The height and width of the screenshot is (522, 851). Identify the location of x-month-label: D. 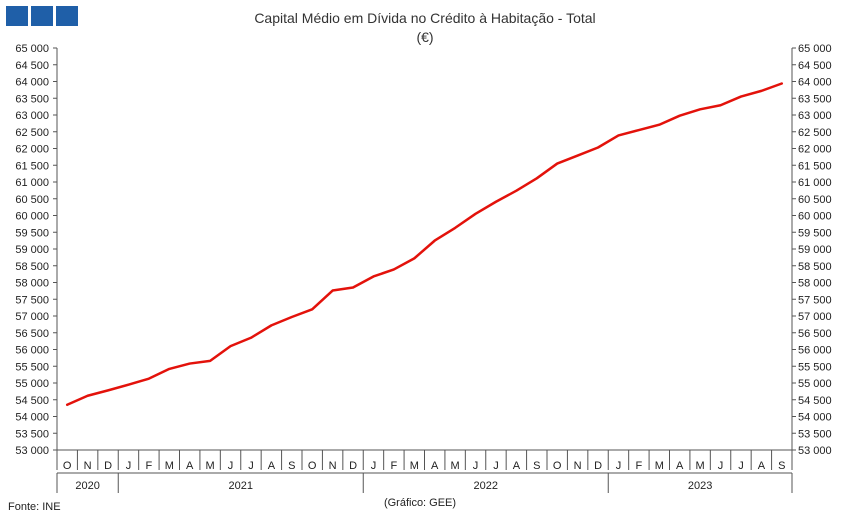
(353, 466).